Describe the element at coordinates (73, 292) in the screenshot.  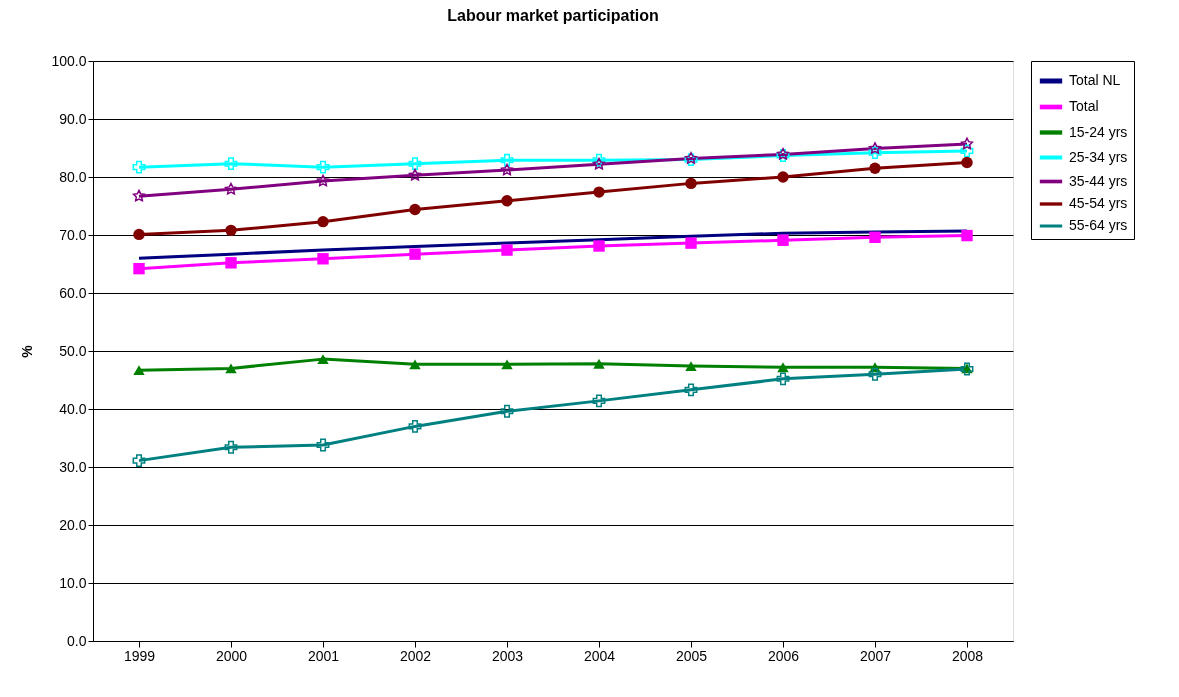
I see `y-tick-label: 60.0` at that location.